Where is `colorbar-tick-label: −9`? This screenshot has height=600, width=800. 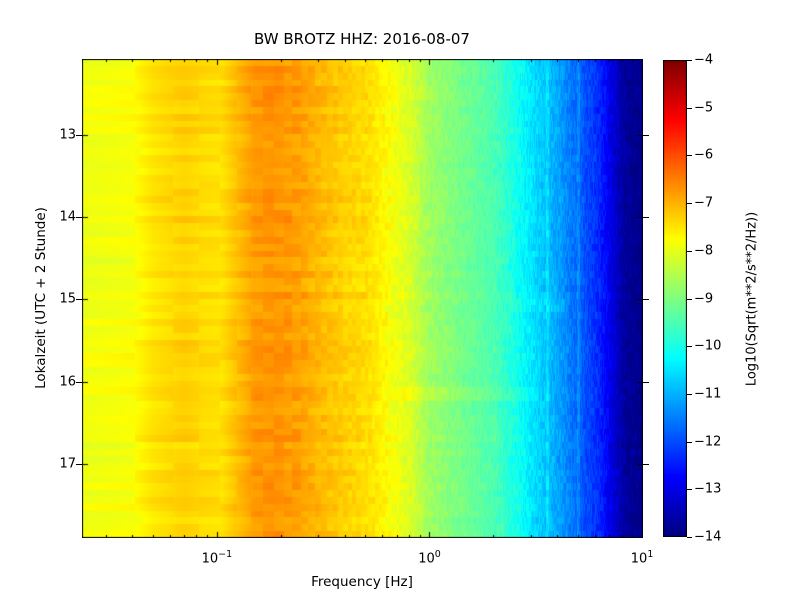
colorbar-tick-label: −9 is located at coordinates (704, 298).